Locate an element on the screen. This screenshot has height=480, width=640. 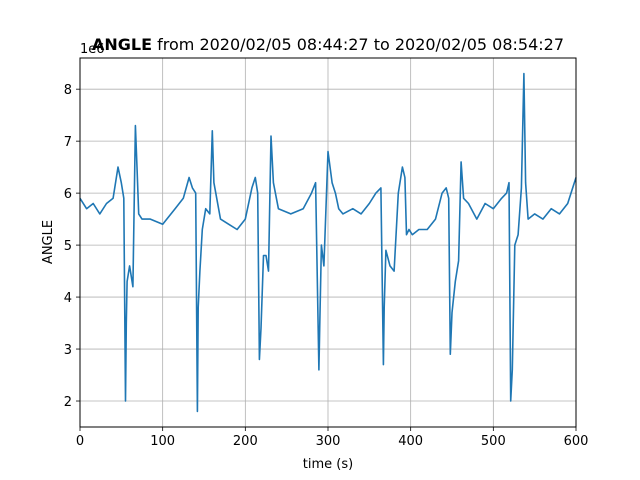
offset-text: 1e6 is located at coordinates (92, 49).